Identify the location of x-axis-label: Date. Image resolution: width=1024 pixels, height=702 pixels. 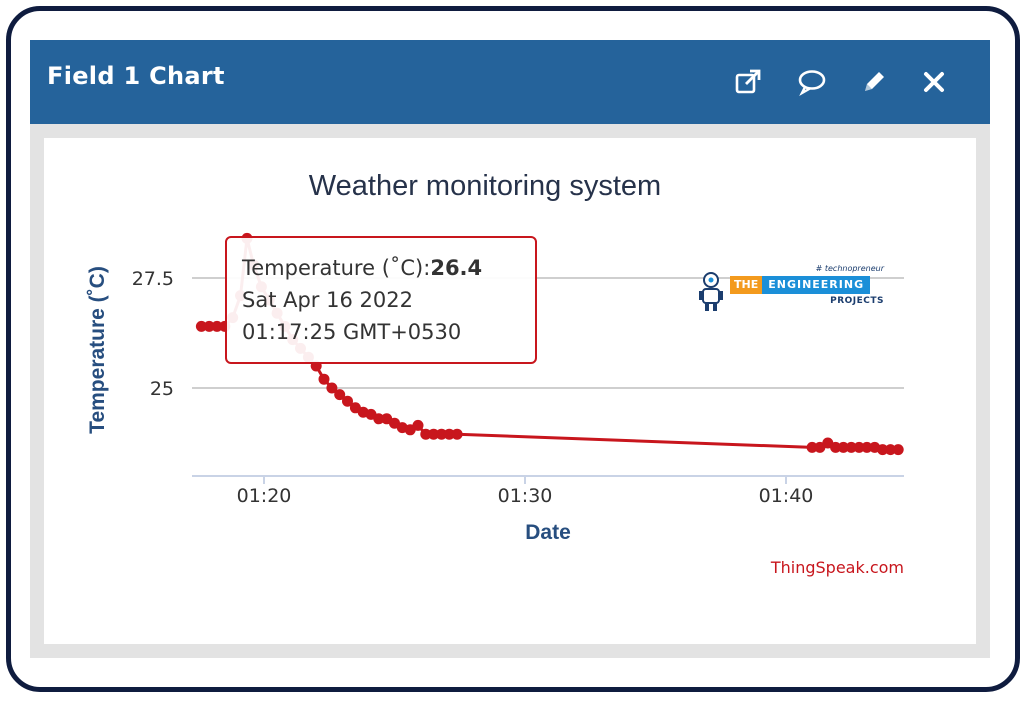
(548, 532).